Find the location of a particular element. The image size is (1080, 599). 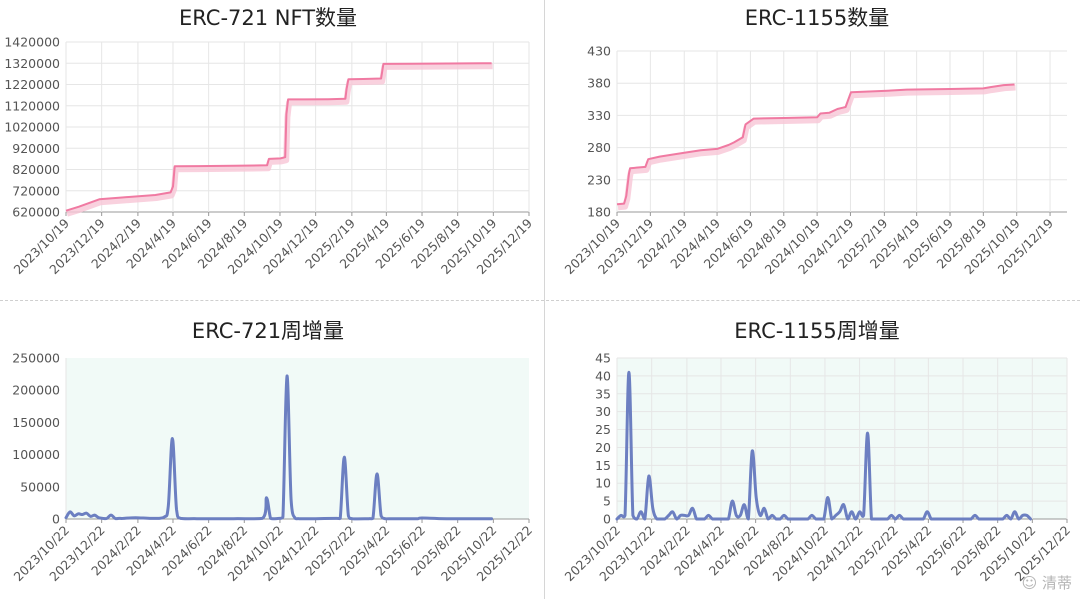

y-tick-label: 40 is located at coordinates (603, 375).